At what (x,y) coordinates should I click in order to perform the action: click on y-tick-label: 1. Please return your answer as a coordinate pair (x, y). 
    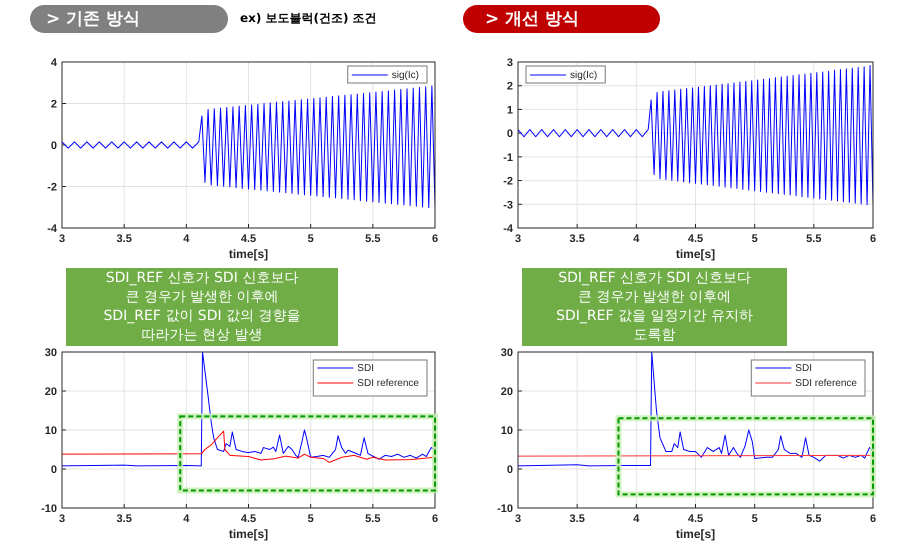
    Looking at the image, I should click on (509, 110).